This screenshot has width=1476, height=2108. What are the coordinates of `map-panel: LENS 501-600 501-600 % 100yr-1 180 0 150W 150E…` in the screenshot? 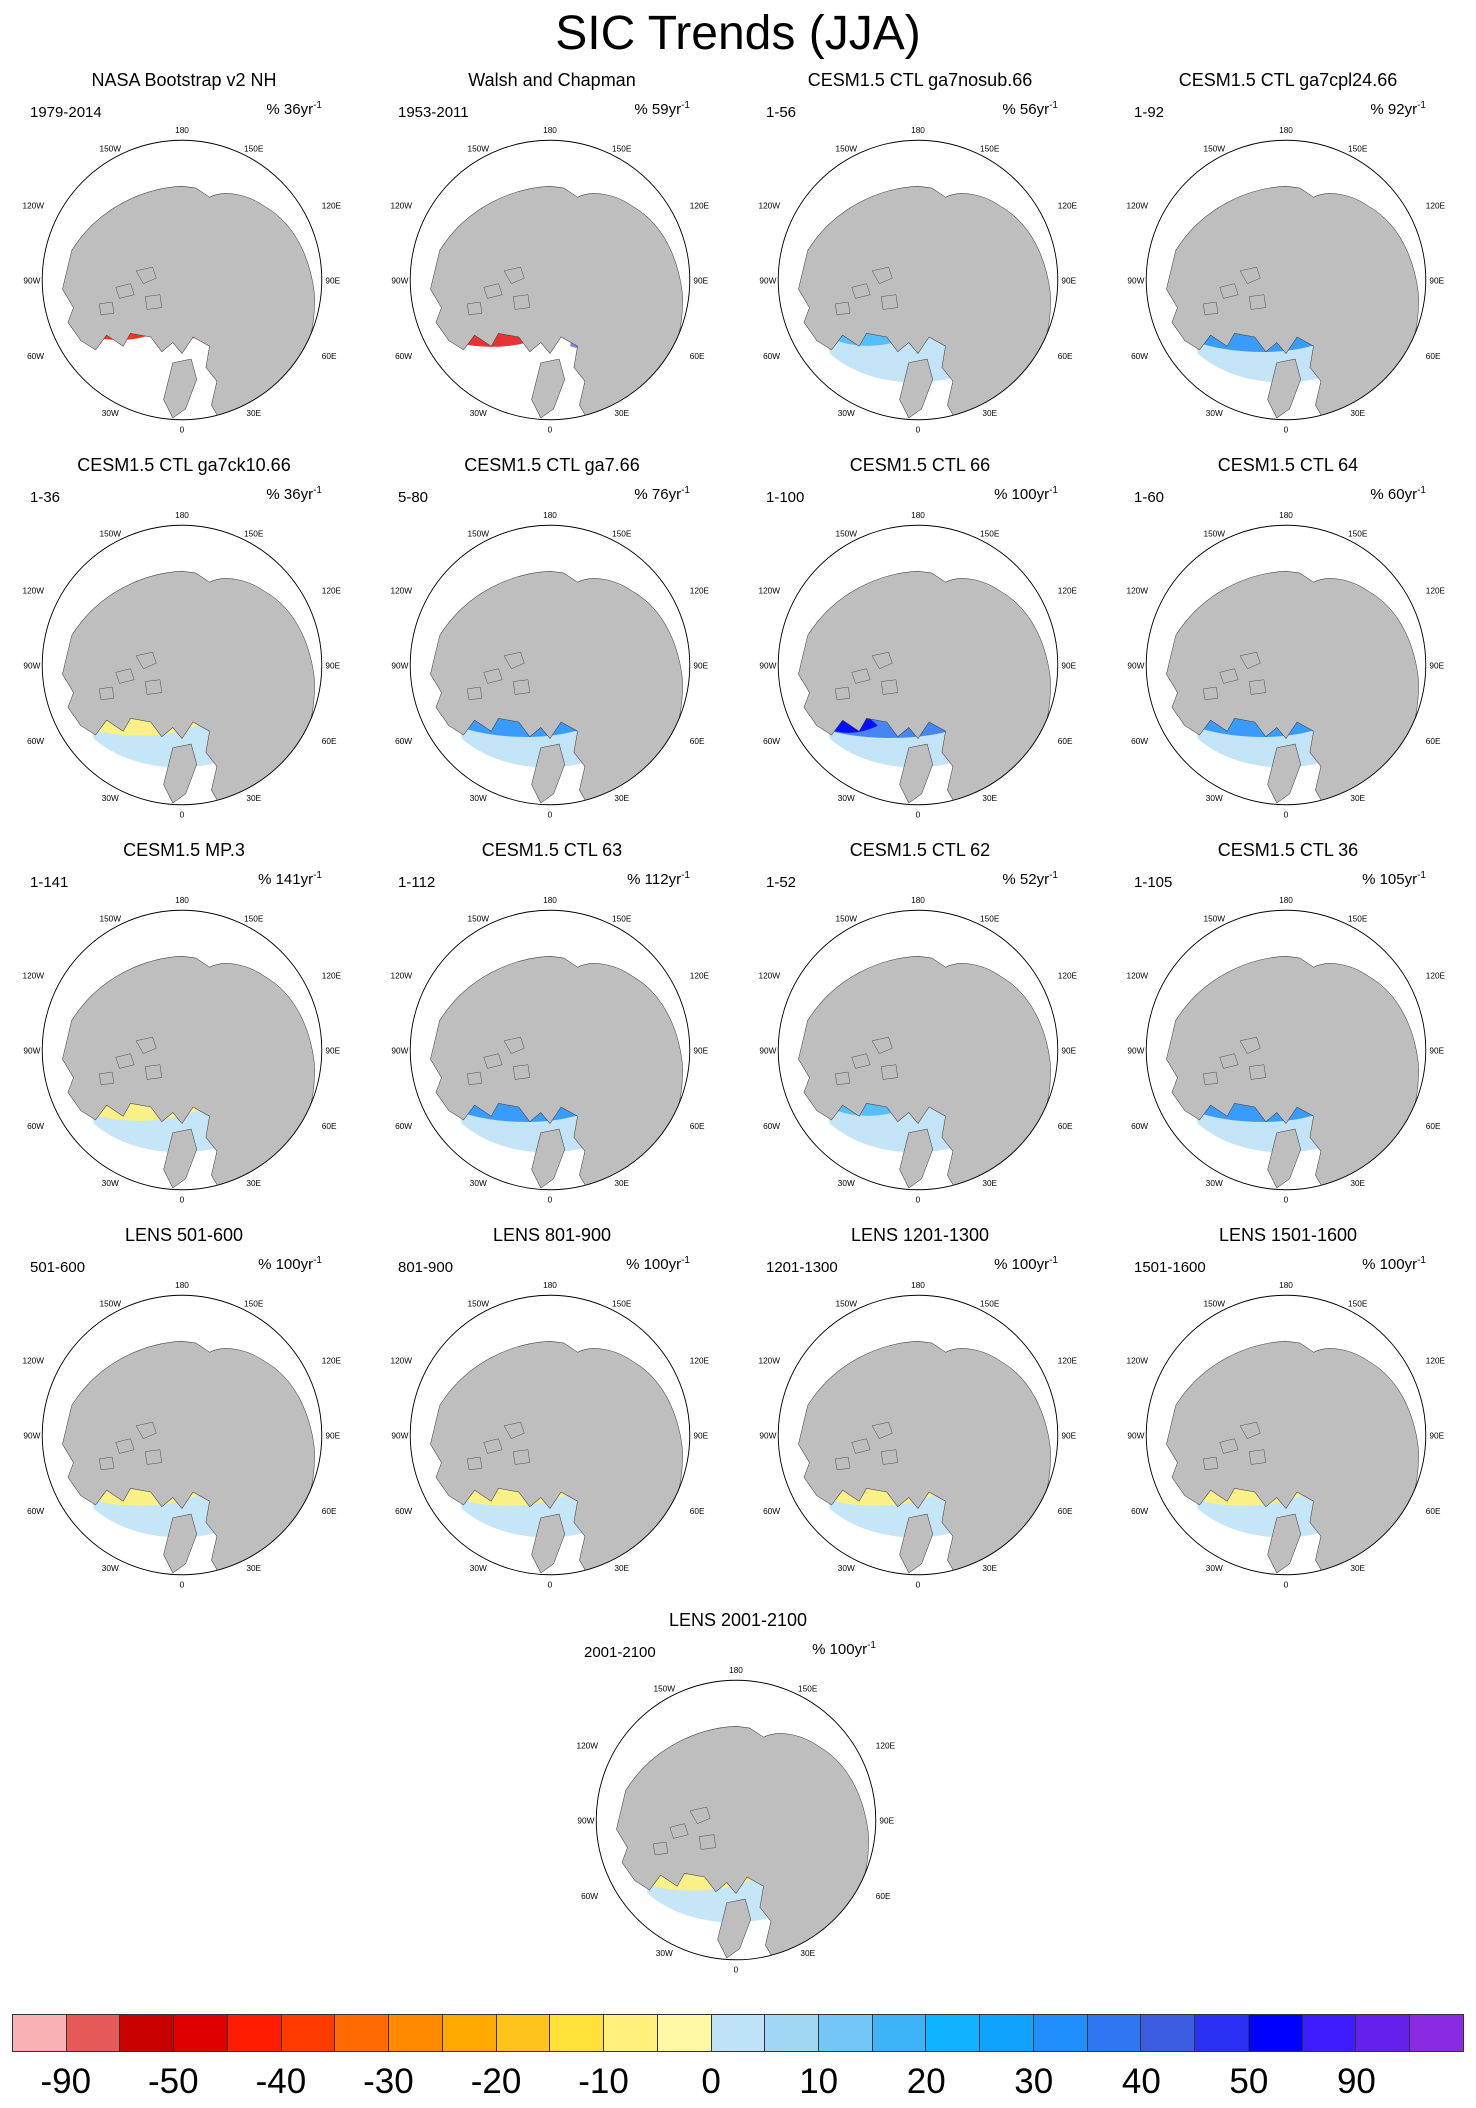 It's located at (184, 1417).